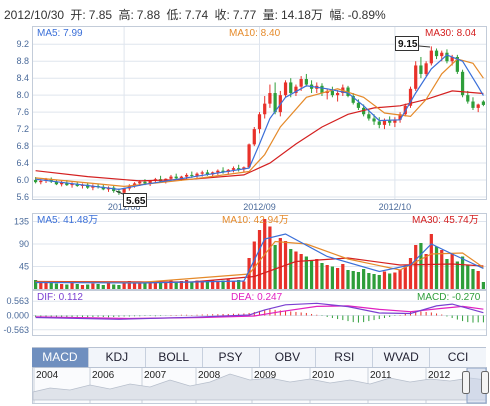  I want to click on navigator-year-label: 2011, so click(381, 375).